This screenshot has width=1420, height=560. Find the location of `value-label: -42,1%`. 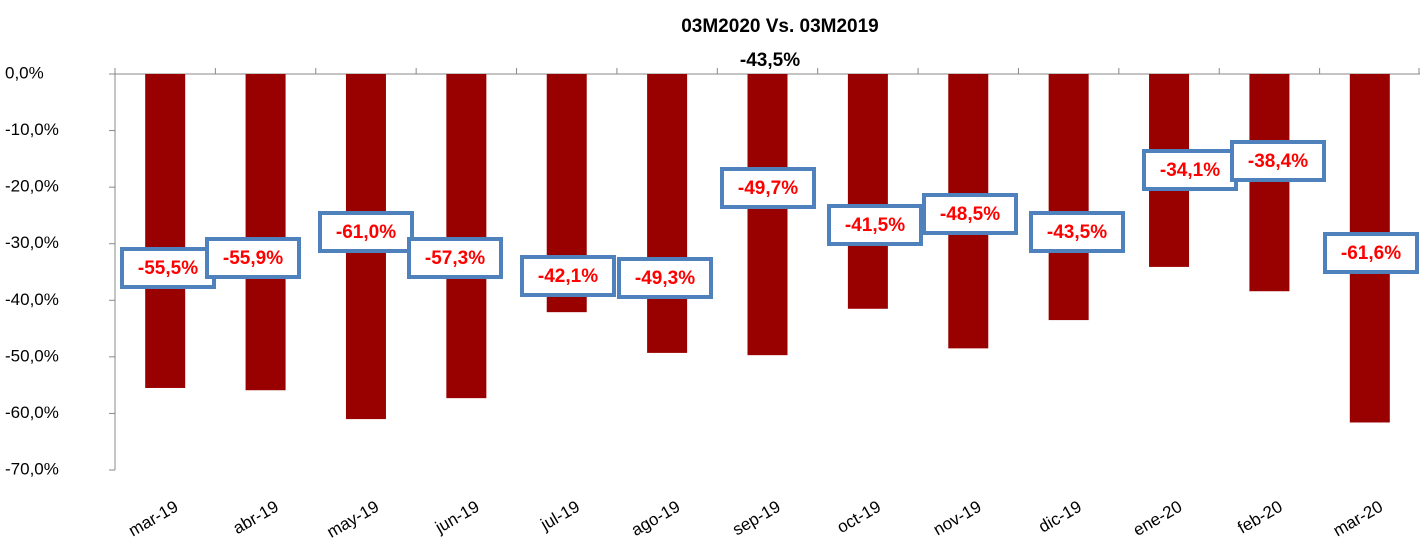

value-label: -42,1% is located at coordinates (568, 276).